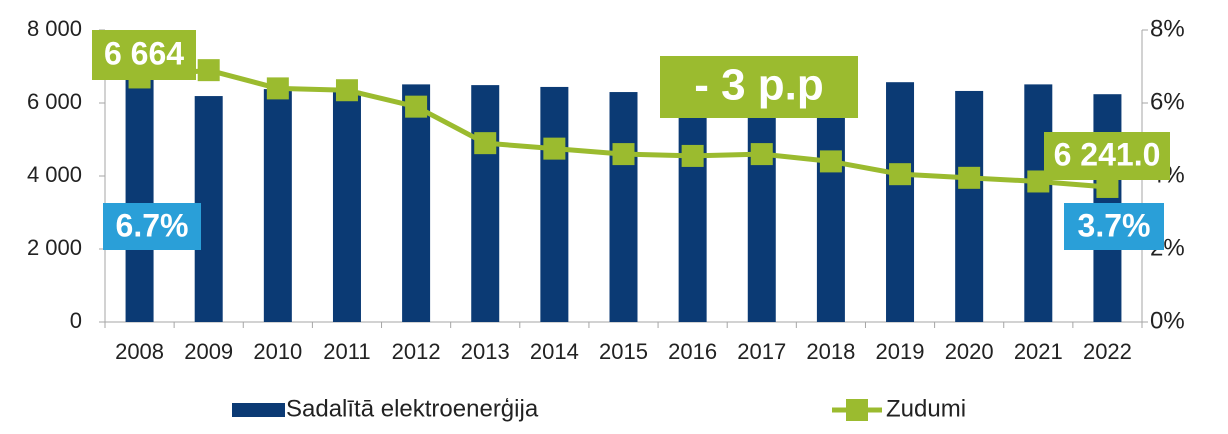 This screenshot has height=434, width=1228. I want to click on x-tick-label: 2019, so click(900, 351).